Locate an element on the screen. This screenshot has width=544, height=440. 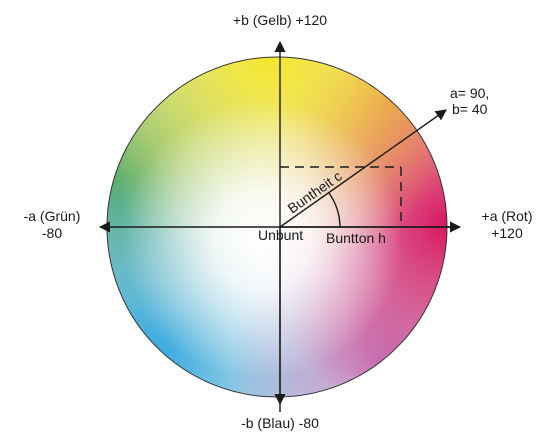
label-negative-a-name: -a (Grün) is located at coordinates (52, 216).